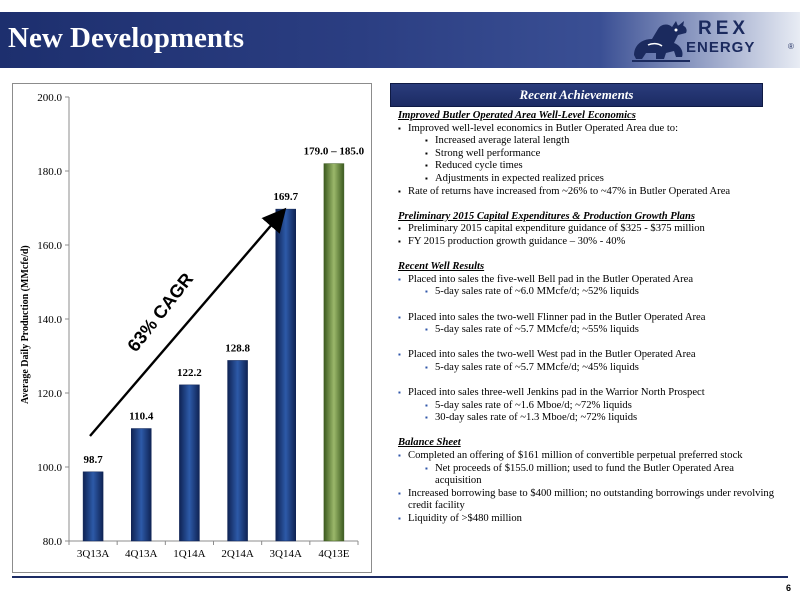 This screenshot has height=600, width=800. I want to click on y-tick-label: 100.0, so click(49, 468).